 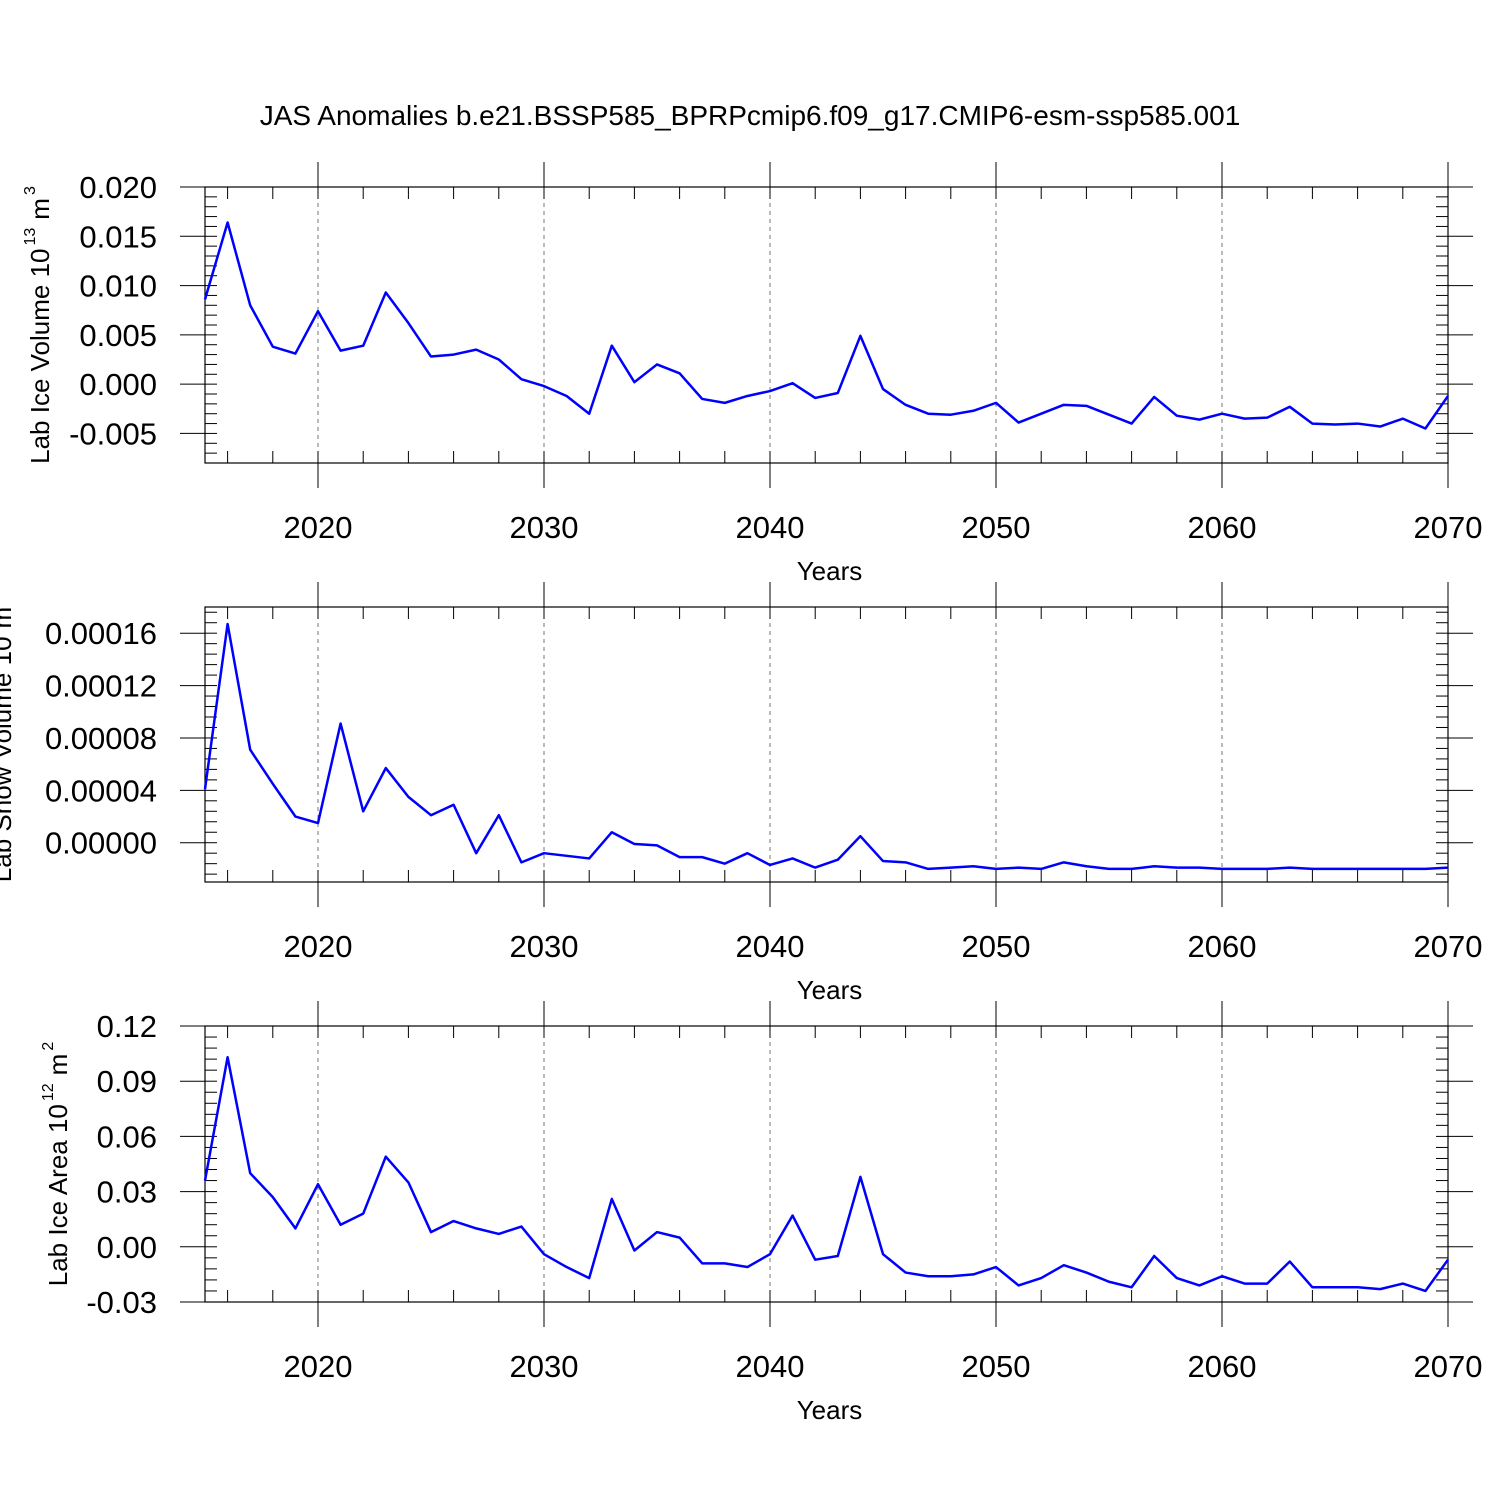 What do you see at coordinates (127, 1192) in the screenshot?
I see `y-tick-label: 0.03` at bounding box center [127, 1192].